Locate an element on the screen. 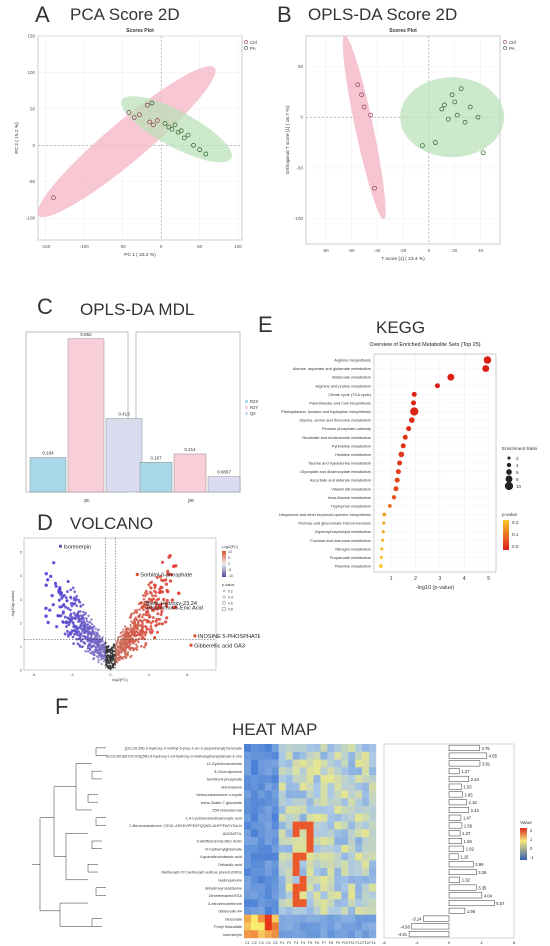 This screenshot has height=946, width=550. bar-value-label: -3.14 is located at coordinates (417, 919).